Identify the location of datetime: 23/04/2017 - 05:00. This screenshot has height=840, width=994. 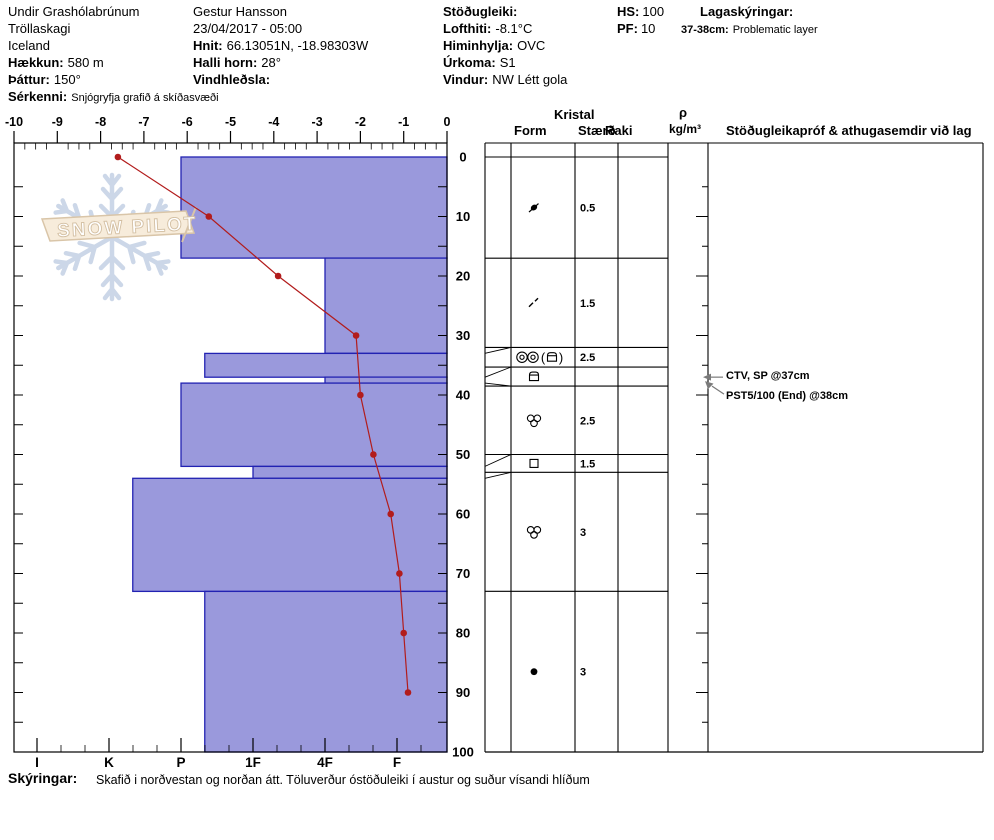
(248, 28).